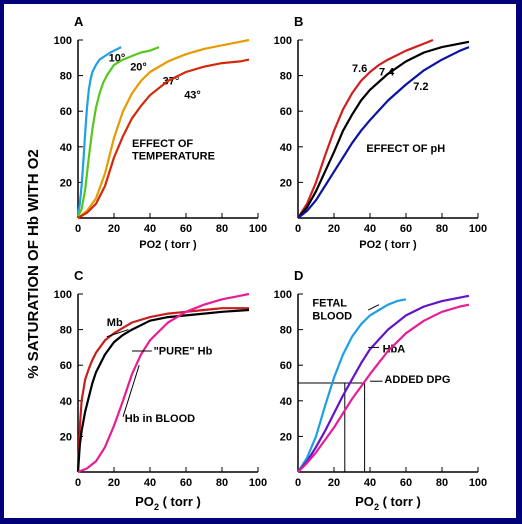 The height and width of the screenshot is (524, 522). What do you see at coordinates (387, 73) in the screenshot?
I see `series-label: 7.4` at bounding box center [387, 73].